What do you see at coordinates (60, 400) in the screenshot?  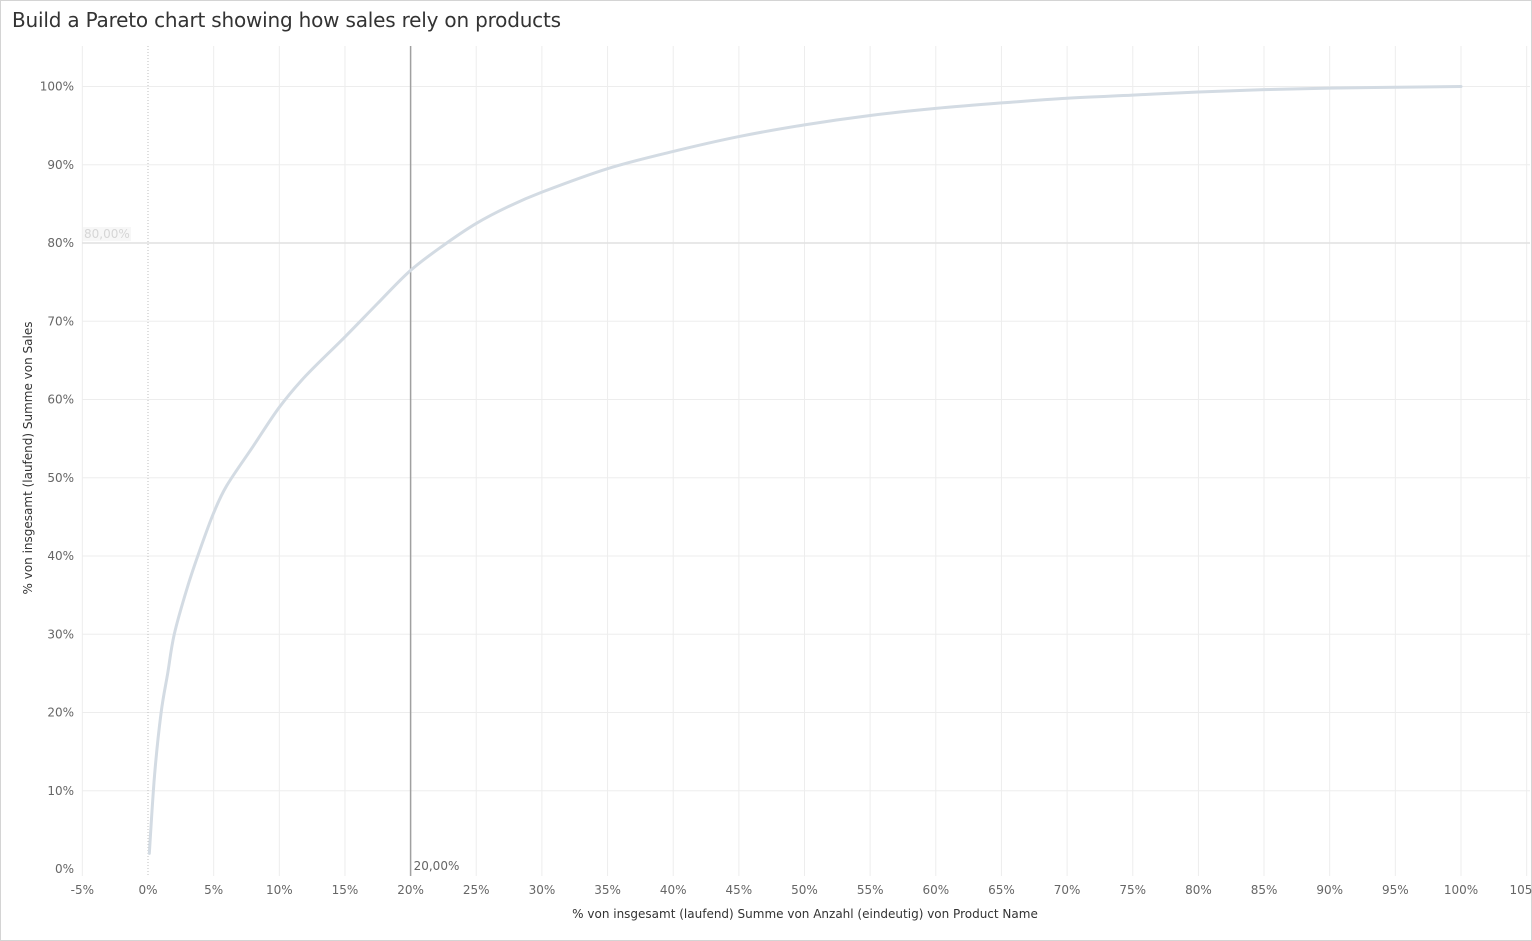 I see `y-tick-label: 60%` at bounding box center [60, 400].